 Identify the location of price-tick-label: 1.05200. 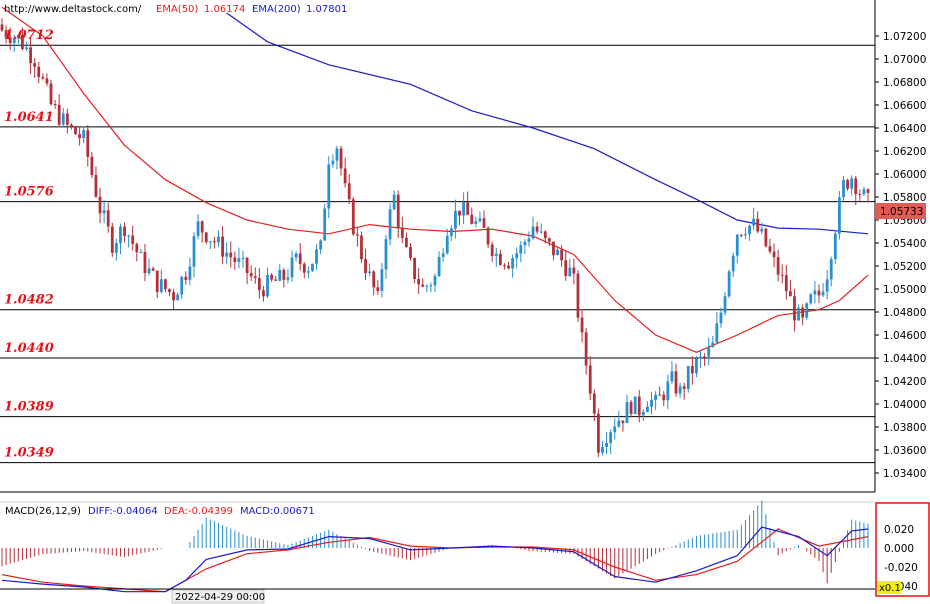
(904, 267).